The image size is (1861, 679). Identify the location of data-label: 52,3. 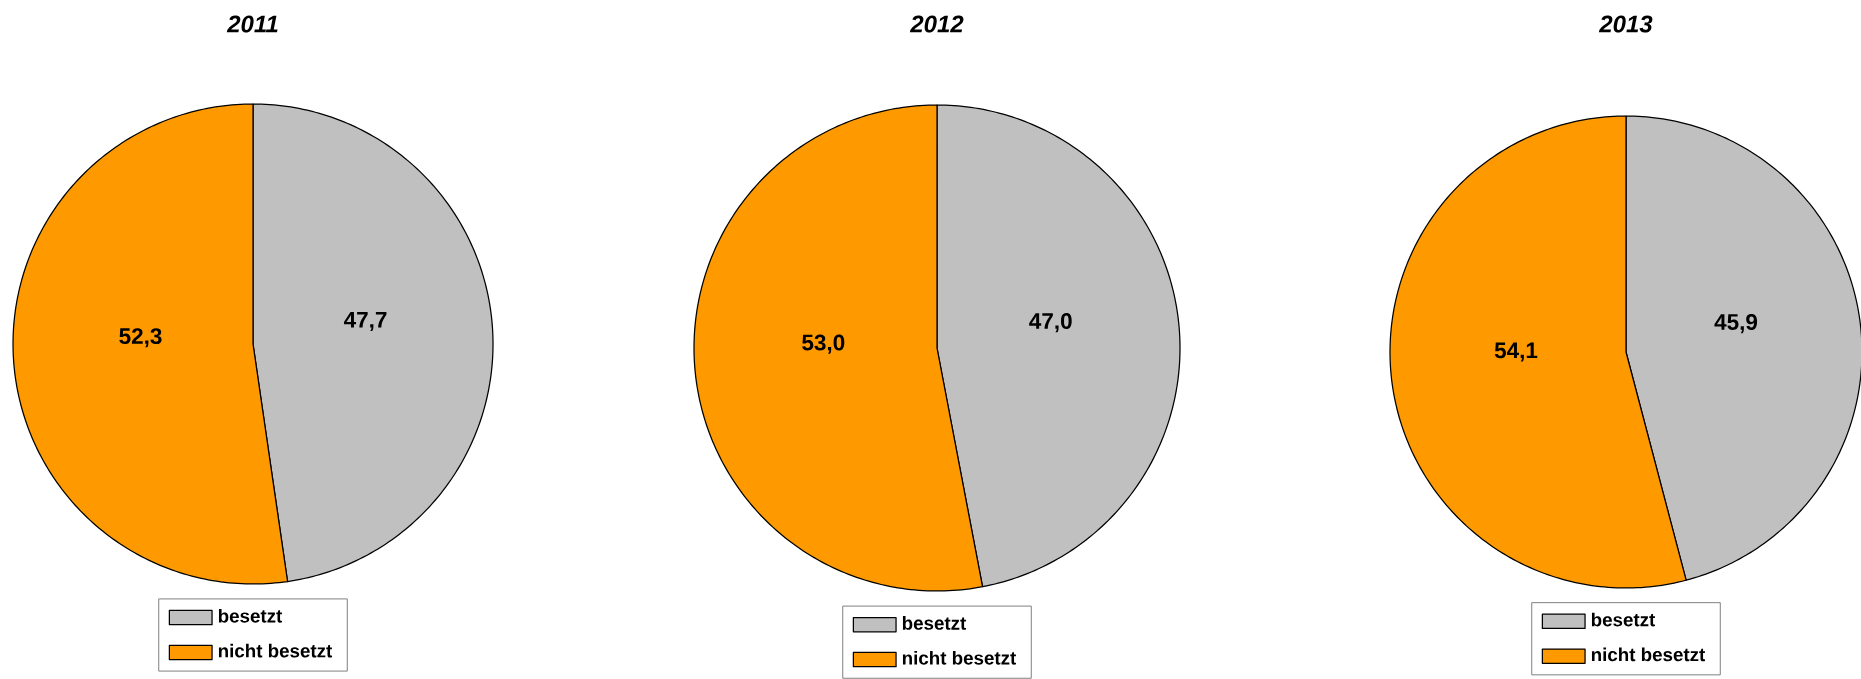
(140, 338).